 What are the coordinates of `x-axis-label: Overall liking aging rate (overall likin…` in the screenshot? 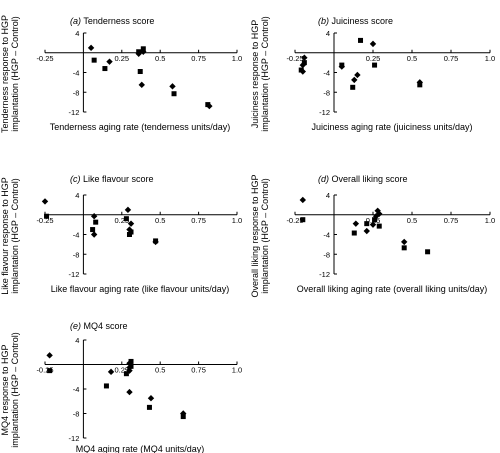 It's located at (392, 289).